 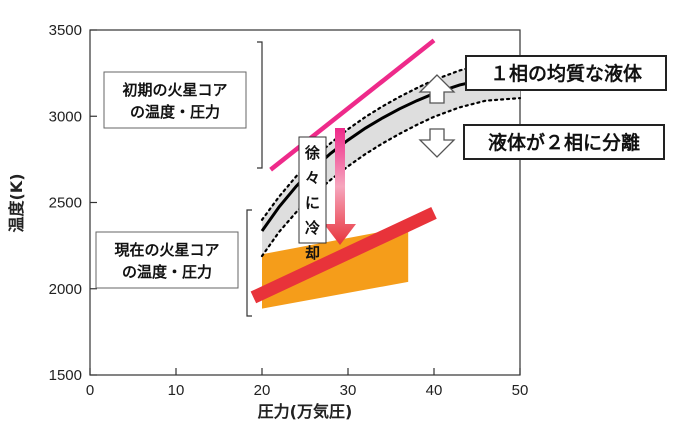 I want to click on x-tick-label: 0, so click(x=90, y=390).